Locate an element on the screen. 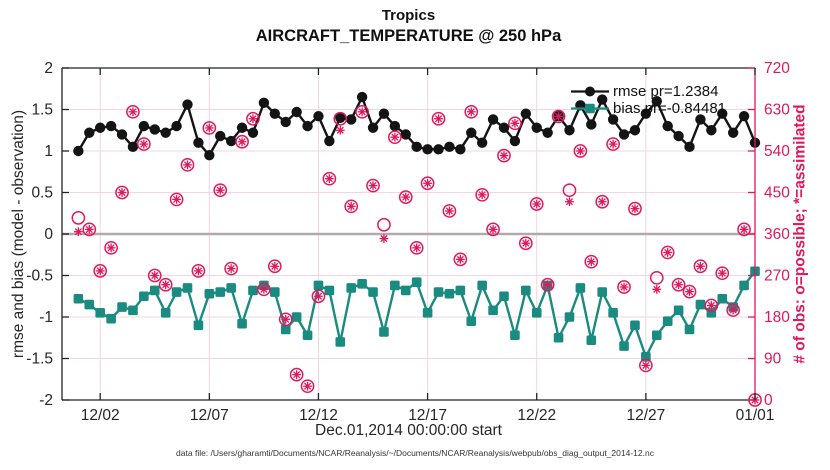 The image size is (830, 470). legend-bias-label: bias pr=-0.84481 is located at coordinates (669, 108).